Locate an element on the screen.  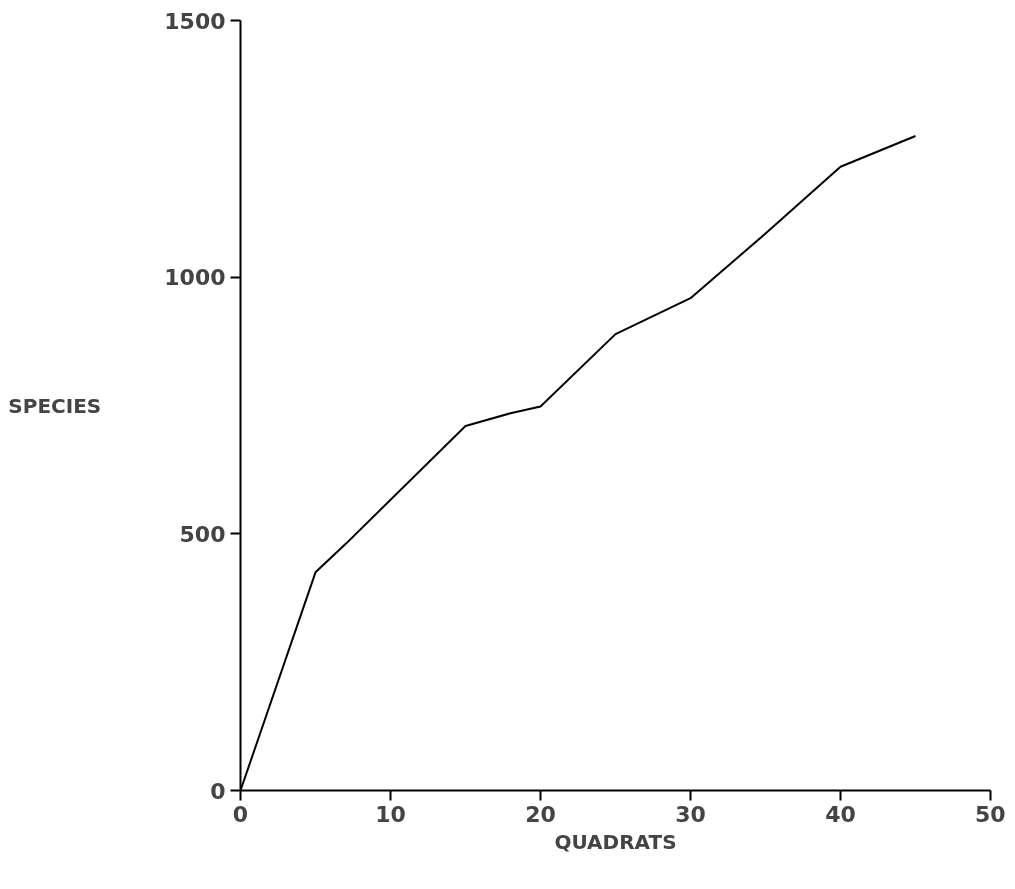
x-tick-label: 40 is located at coordinates (840, 814).